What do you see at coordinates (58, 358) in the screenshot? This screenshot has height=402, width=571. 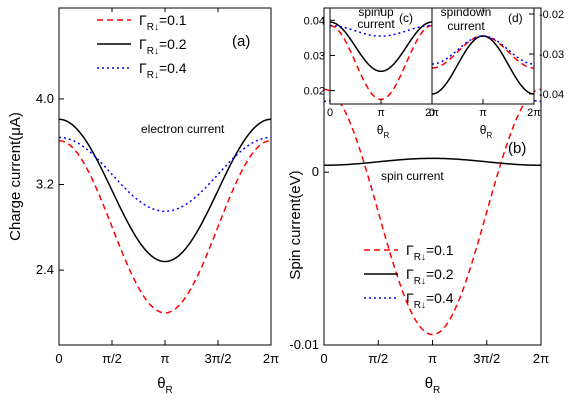 I see `x-tick-label-a: 0` at bounding box center [58, 358].